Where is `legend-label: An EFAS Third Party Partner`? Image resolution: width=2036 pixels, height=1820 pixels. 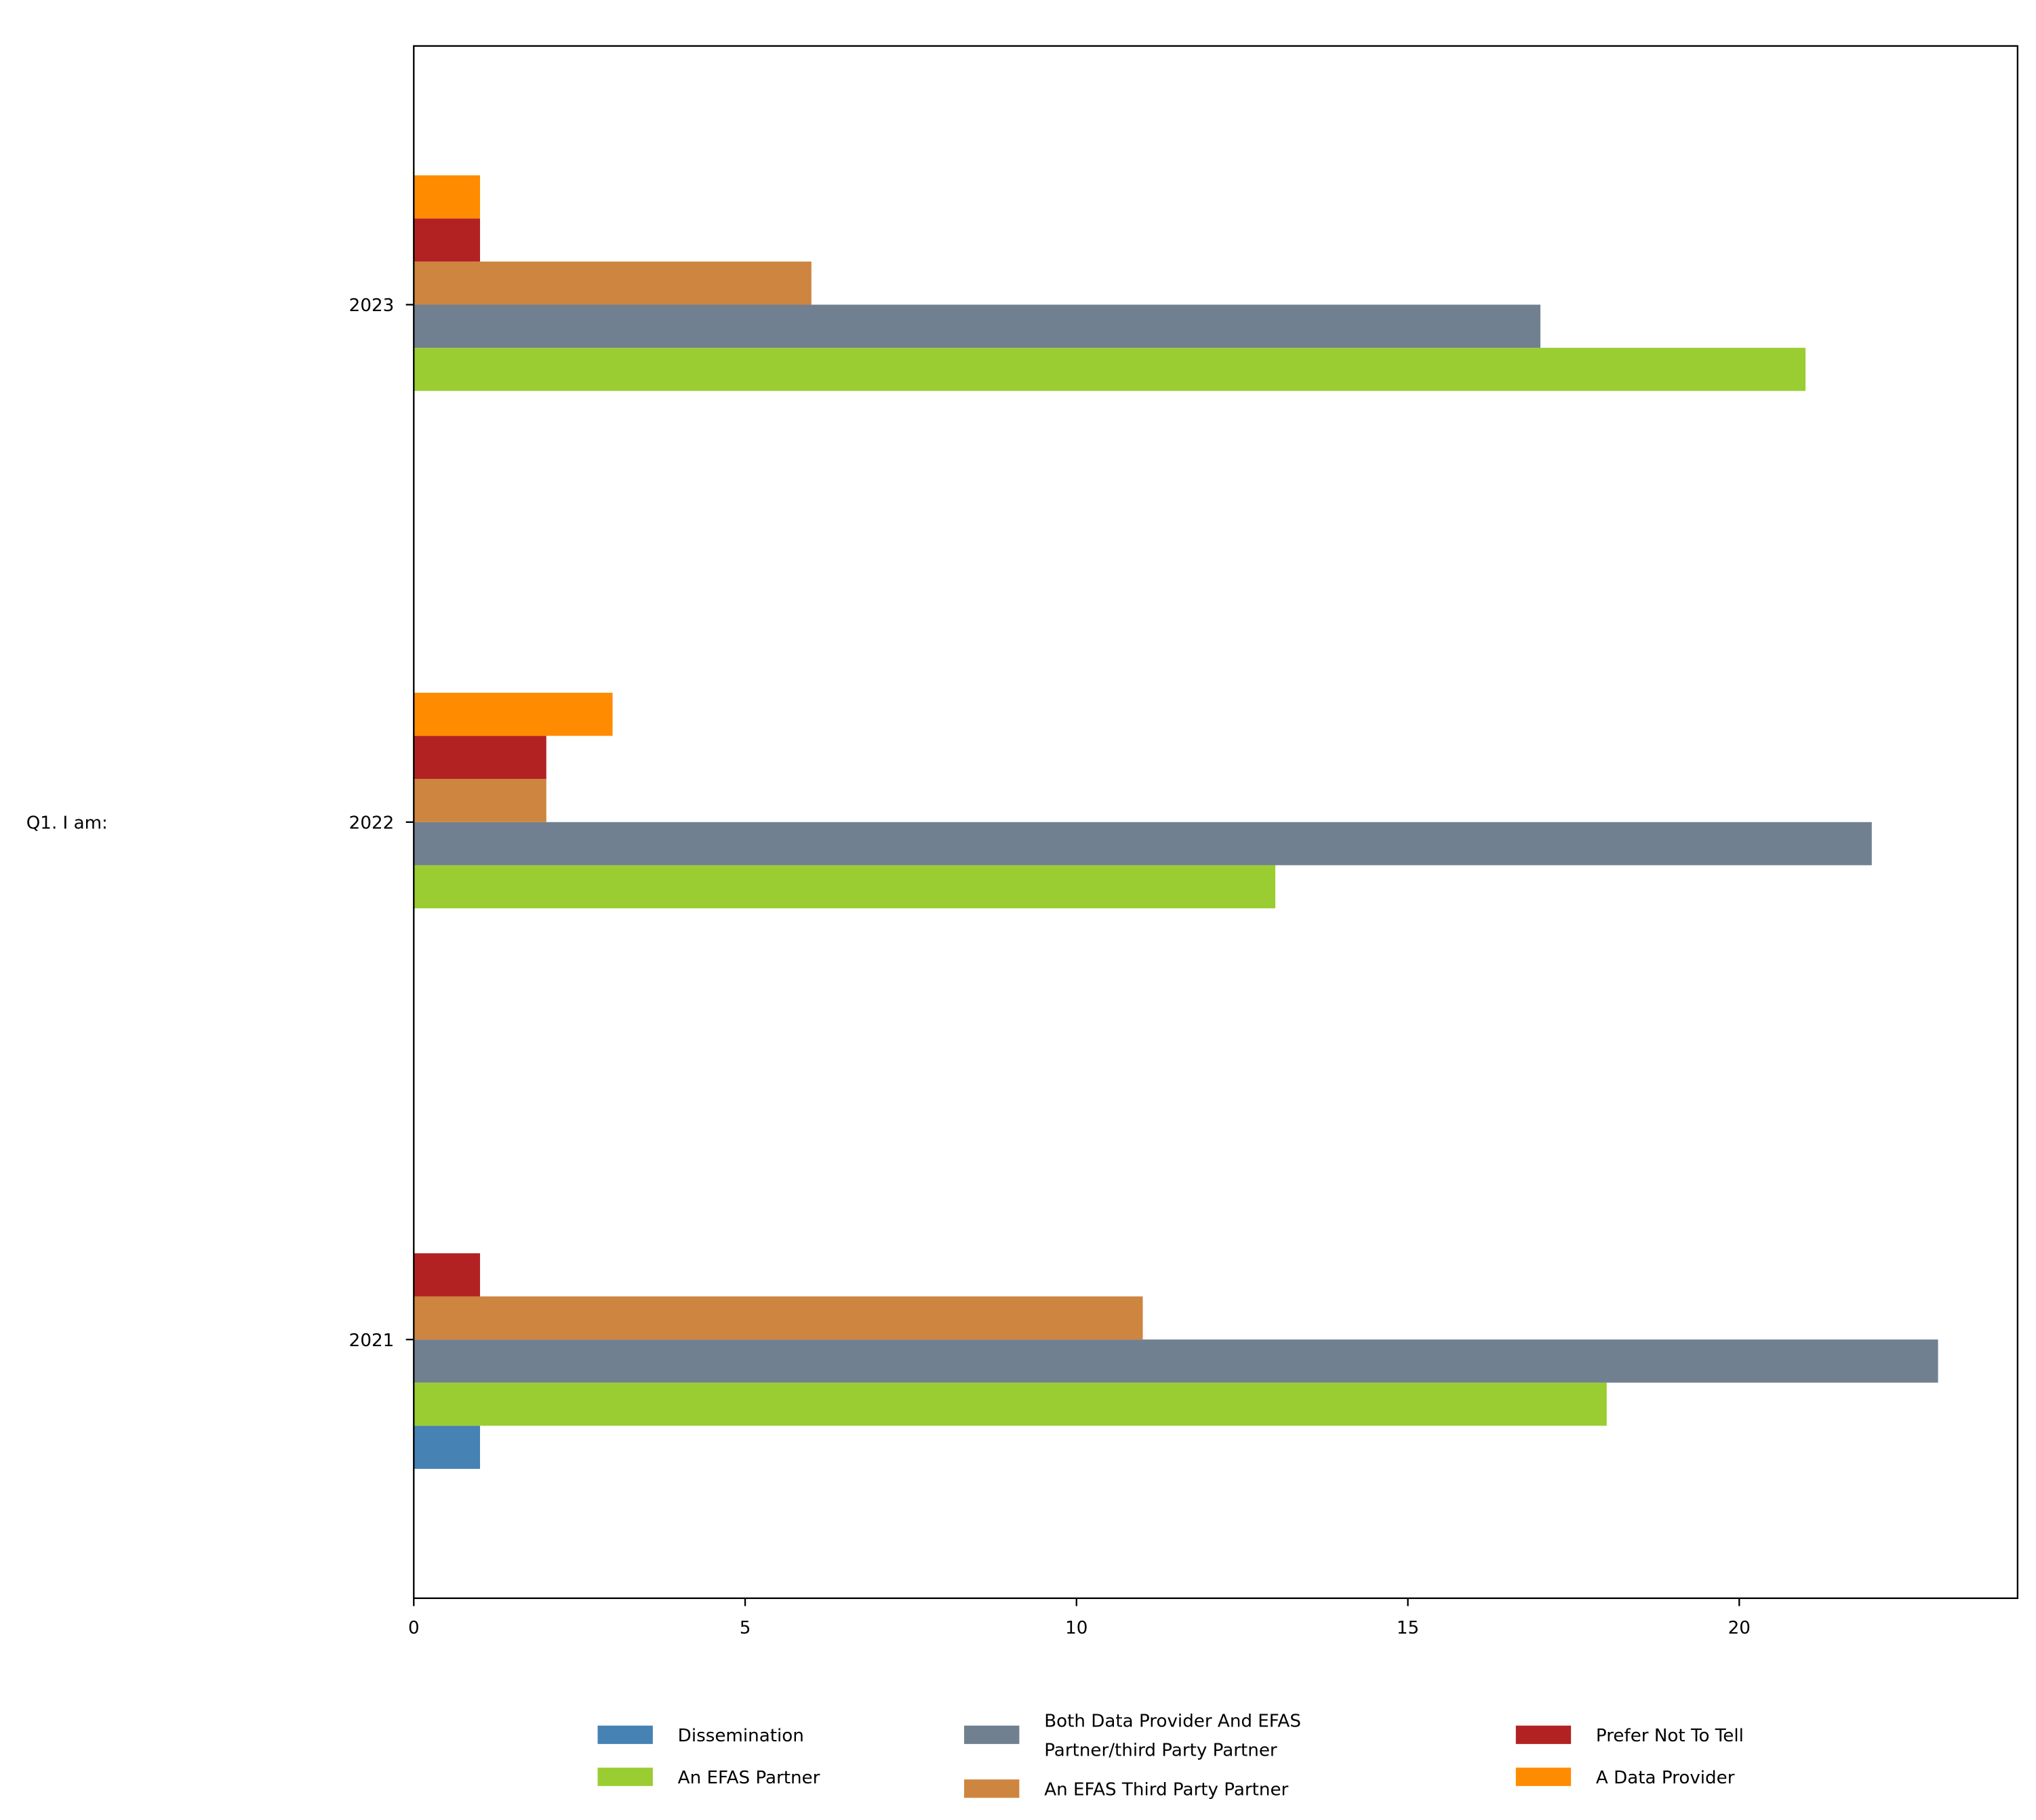
legend-label: An EFAS Third Party Partner is located at coordinates (1166, 1789).